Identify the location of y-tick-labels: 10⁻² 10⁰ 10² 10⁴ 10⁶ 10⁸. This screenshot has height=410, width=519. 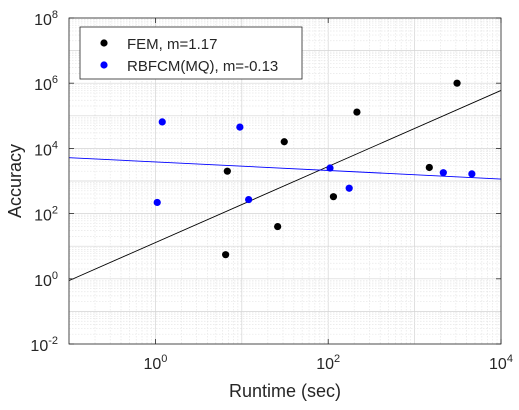
(44, 182).